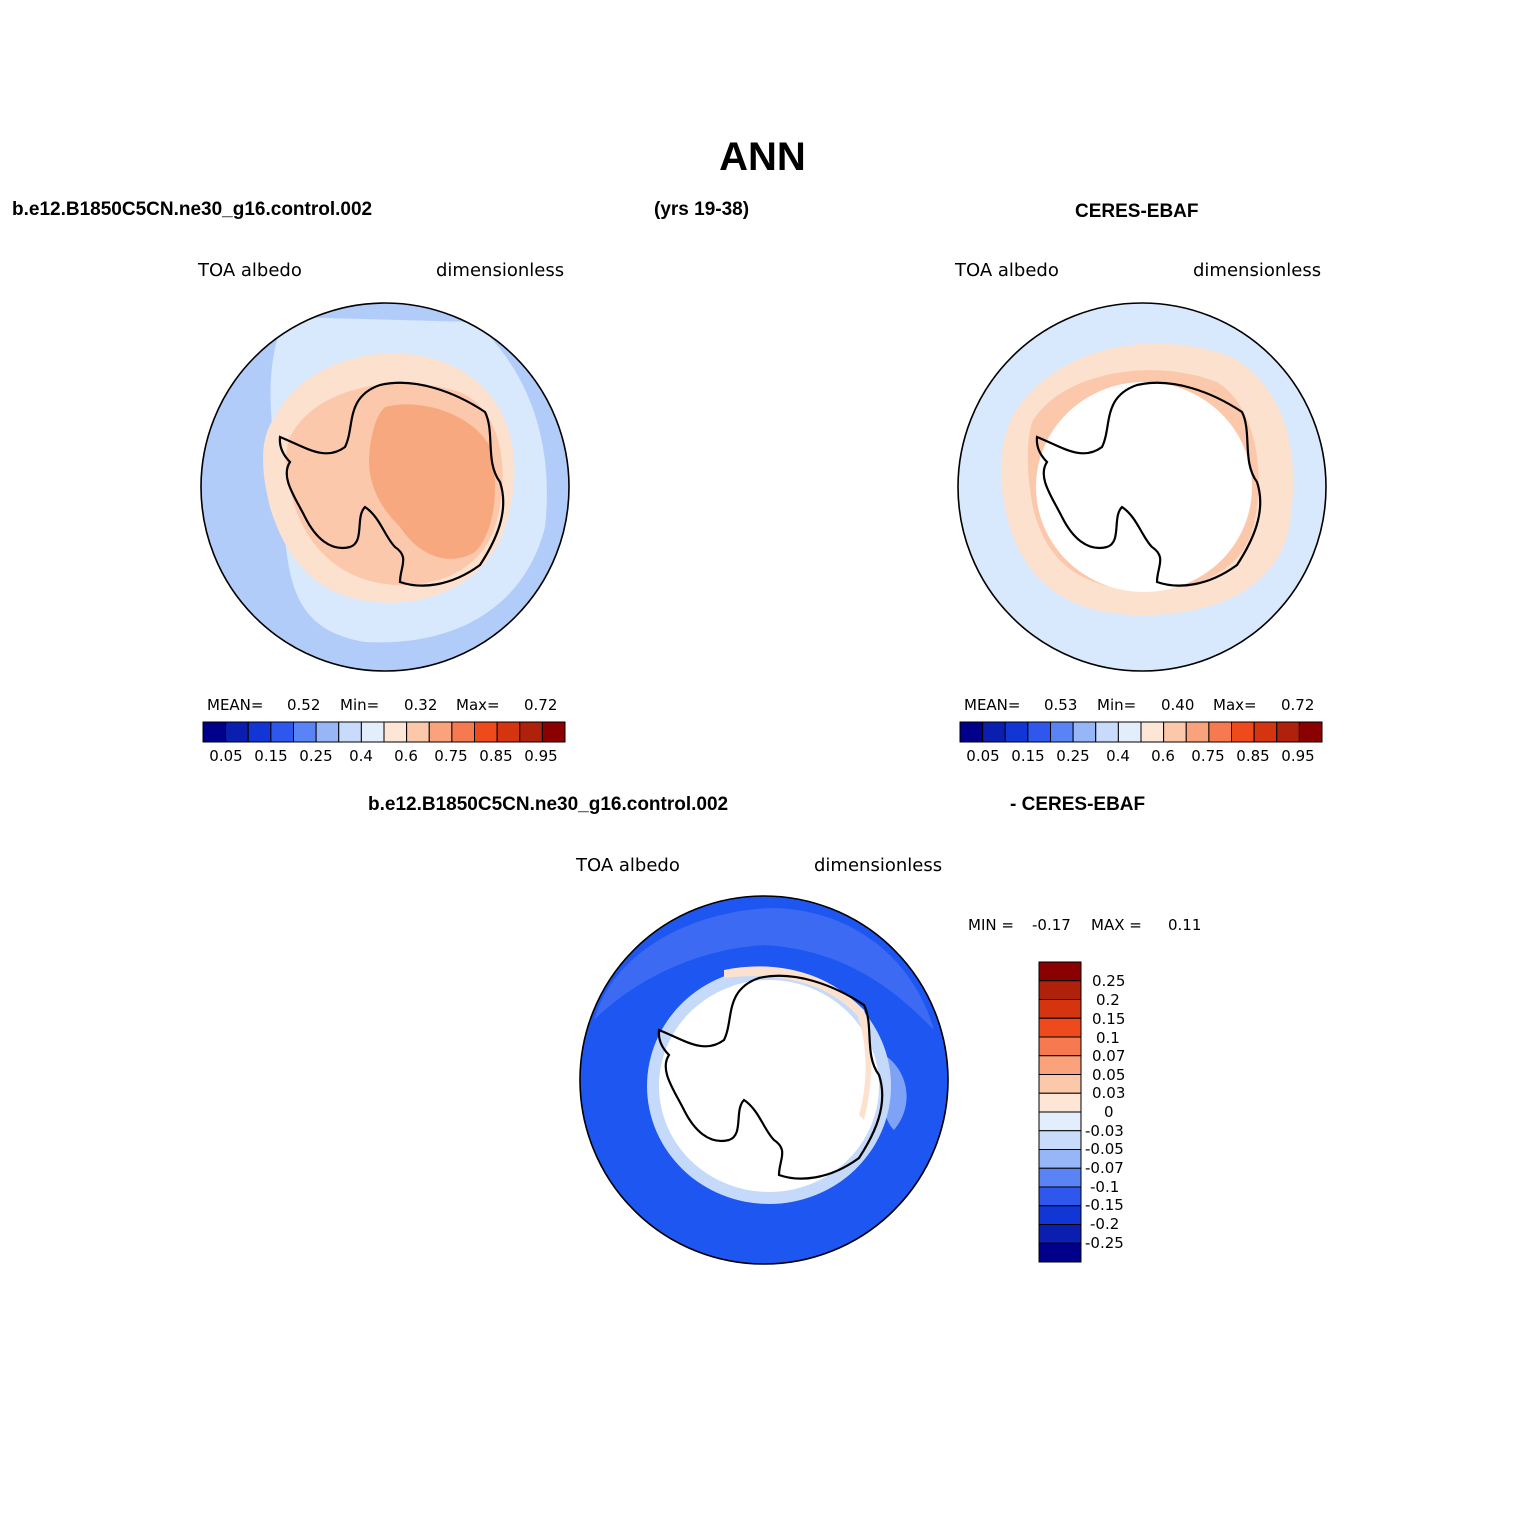 This screenshot has width=1525, height=1525. I want to click on diff-blue-mid-band, so click(764, 969).